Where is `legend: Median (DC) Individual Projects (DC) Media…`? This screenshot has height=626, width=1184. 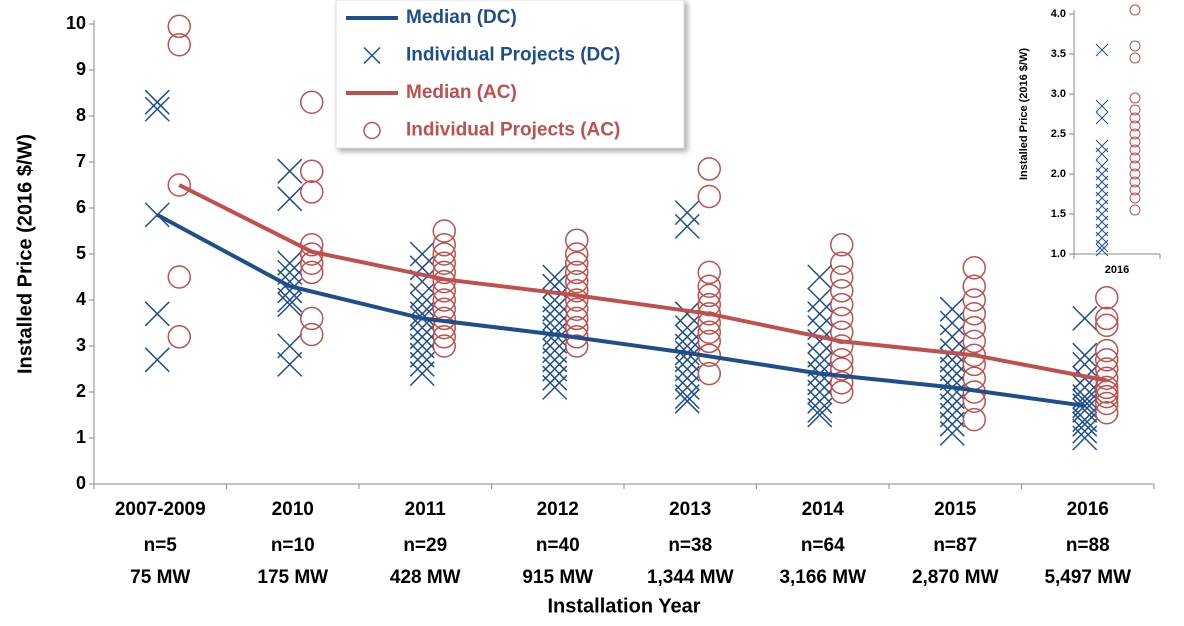 legend: Median (DC) Individual Projects (DC) Media… is located at coordinates (510, 74).